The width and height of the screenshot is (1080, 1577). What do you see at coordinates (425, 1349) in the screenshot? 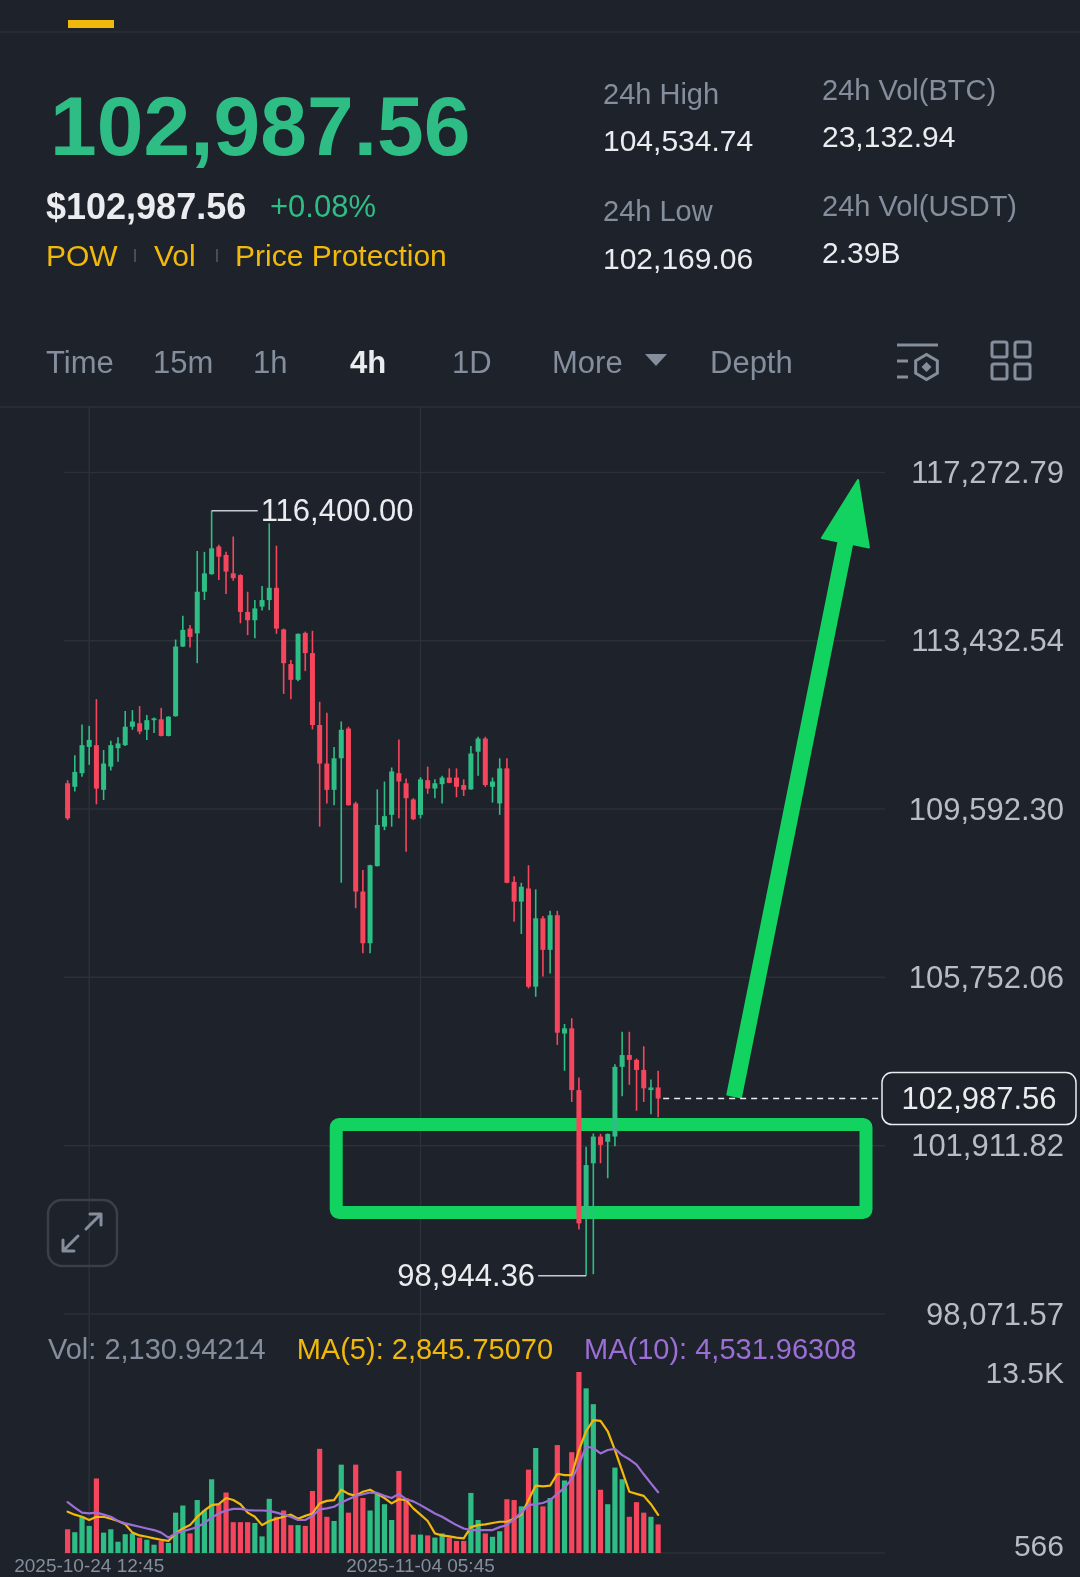
I see `text: MA(5): 2,845.75070` at bounding box center [425, 1349].